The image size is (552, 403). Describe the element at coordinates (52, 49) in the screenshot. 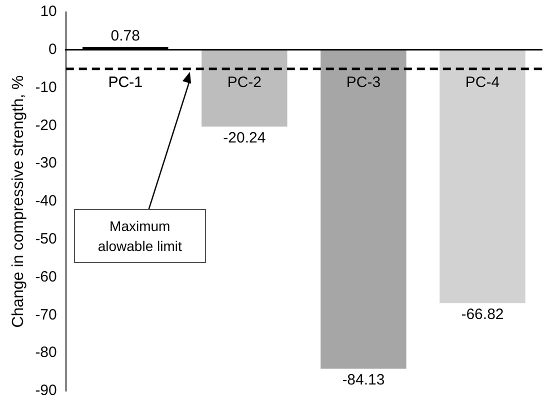

I see `y-tick-label: 0` at that location.